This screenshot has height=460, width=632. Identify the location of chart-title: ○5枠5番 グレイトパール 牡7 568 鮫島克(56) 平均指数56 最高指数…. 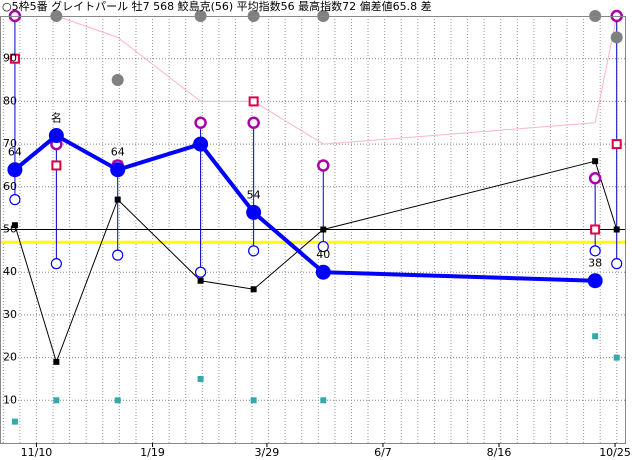
(217, 6).